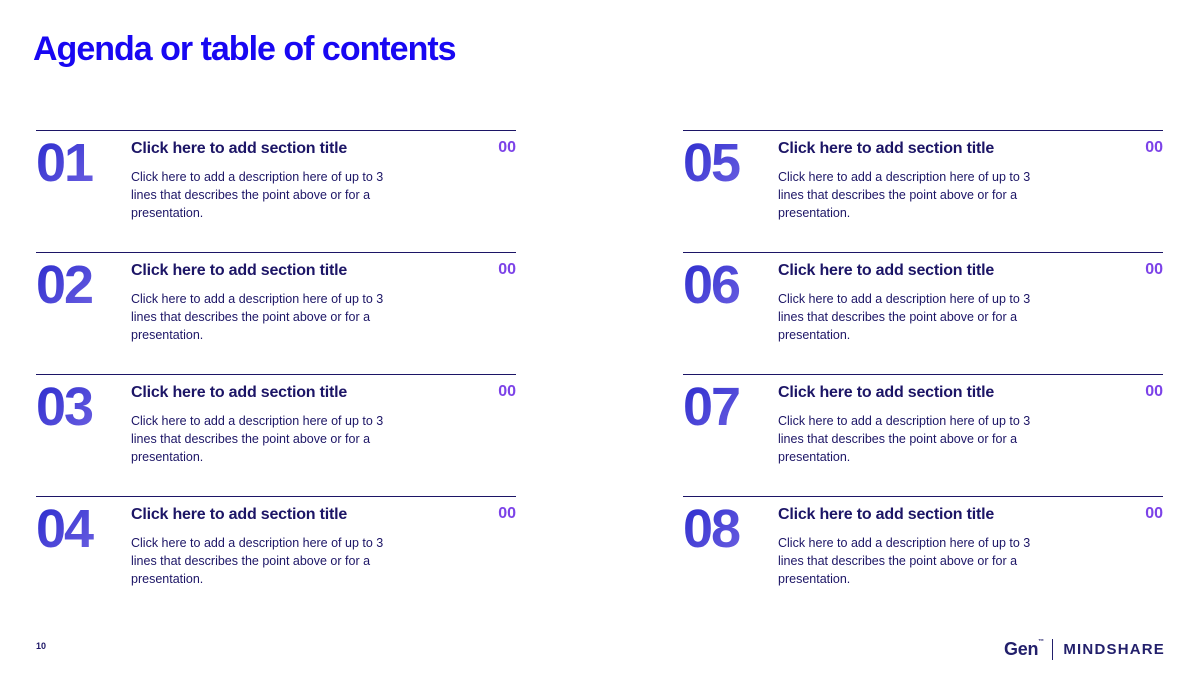 The image size is (1200, 675). Describe the element at coordinates (41, 646) in the screenshot. I see `slide-page-number: 10` at that location.